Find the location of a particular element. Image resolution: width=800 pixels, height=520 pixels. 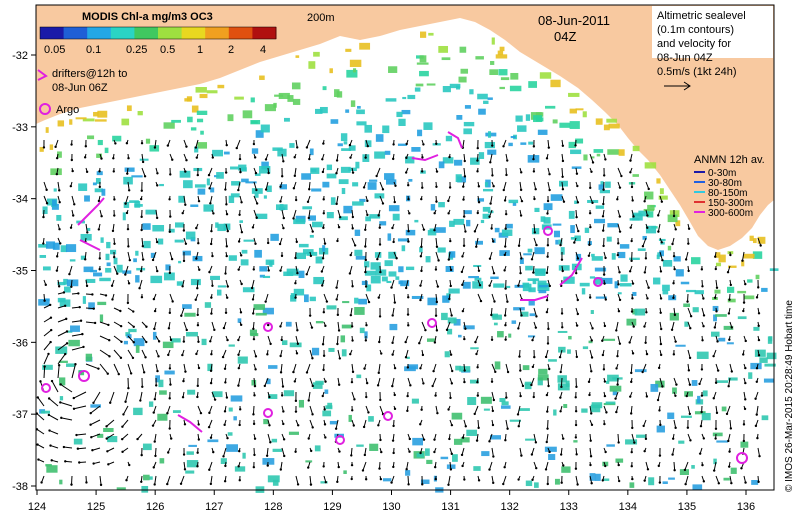

drifter-legend-line1: drifters@12h to is located at coordinates (89, 74).